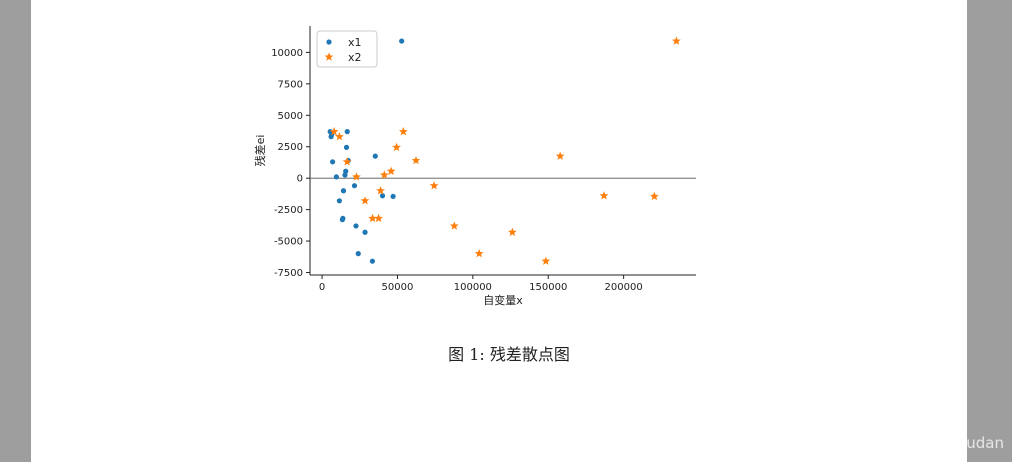  What do you see at coordinates (329, 56) in the screenshot?
I see `legend-marker-x2` at bounding box center [329, 56].